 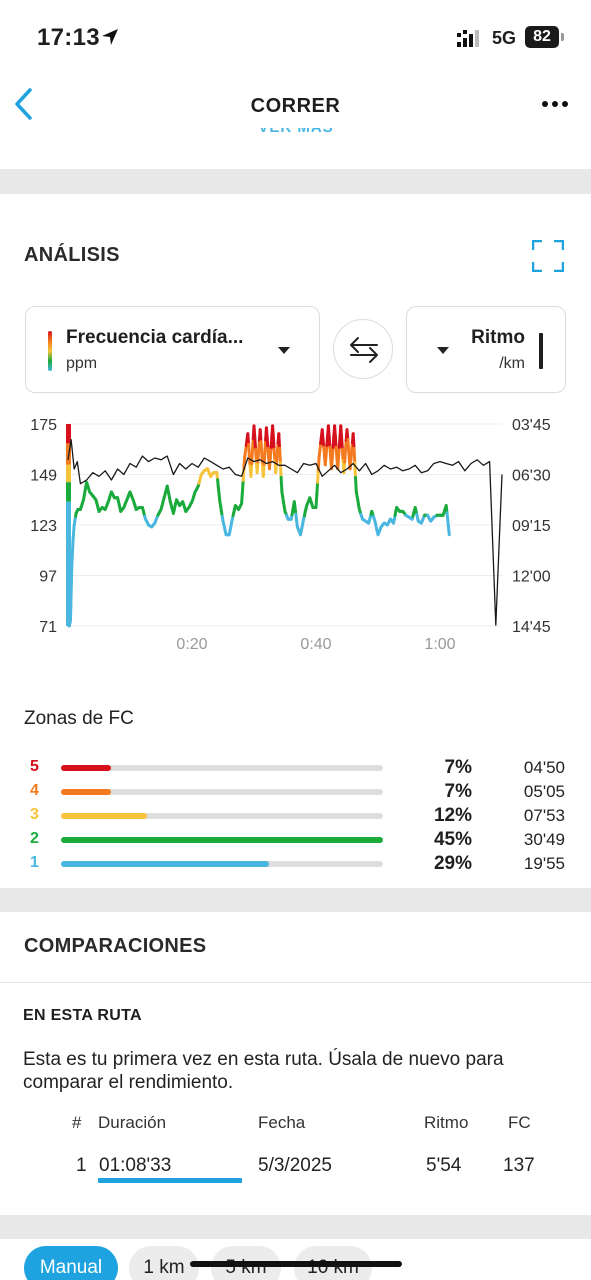 I want to click on left-axis-tick: 175, so click(x=43, y=425).